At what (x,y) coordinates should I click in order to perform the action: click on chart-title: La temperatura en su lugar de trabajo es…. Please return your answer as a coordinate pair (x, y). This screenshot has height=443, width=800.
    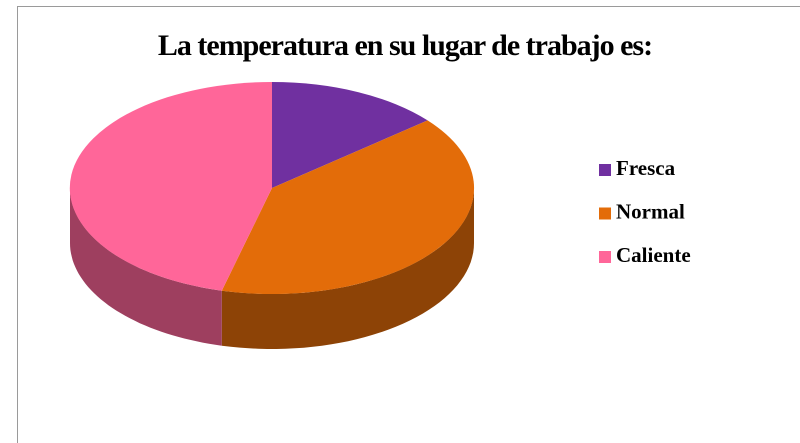
    Looking at the image, I should click on (405, 45).